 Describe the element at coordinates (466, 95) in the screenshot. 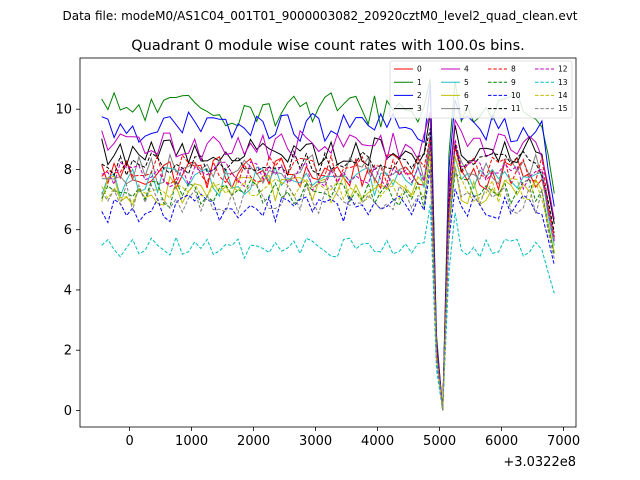

I see `legend-label-6: 6` at that location.